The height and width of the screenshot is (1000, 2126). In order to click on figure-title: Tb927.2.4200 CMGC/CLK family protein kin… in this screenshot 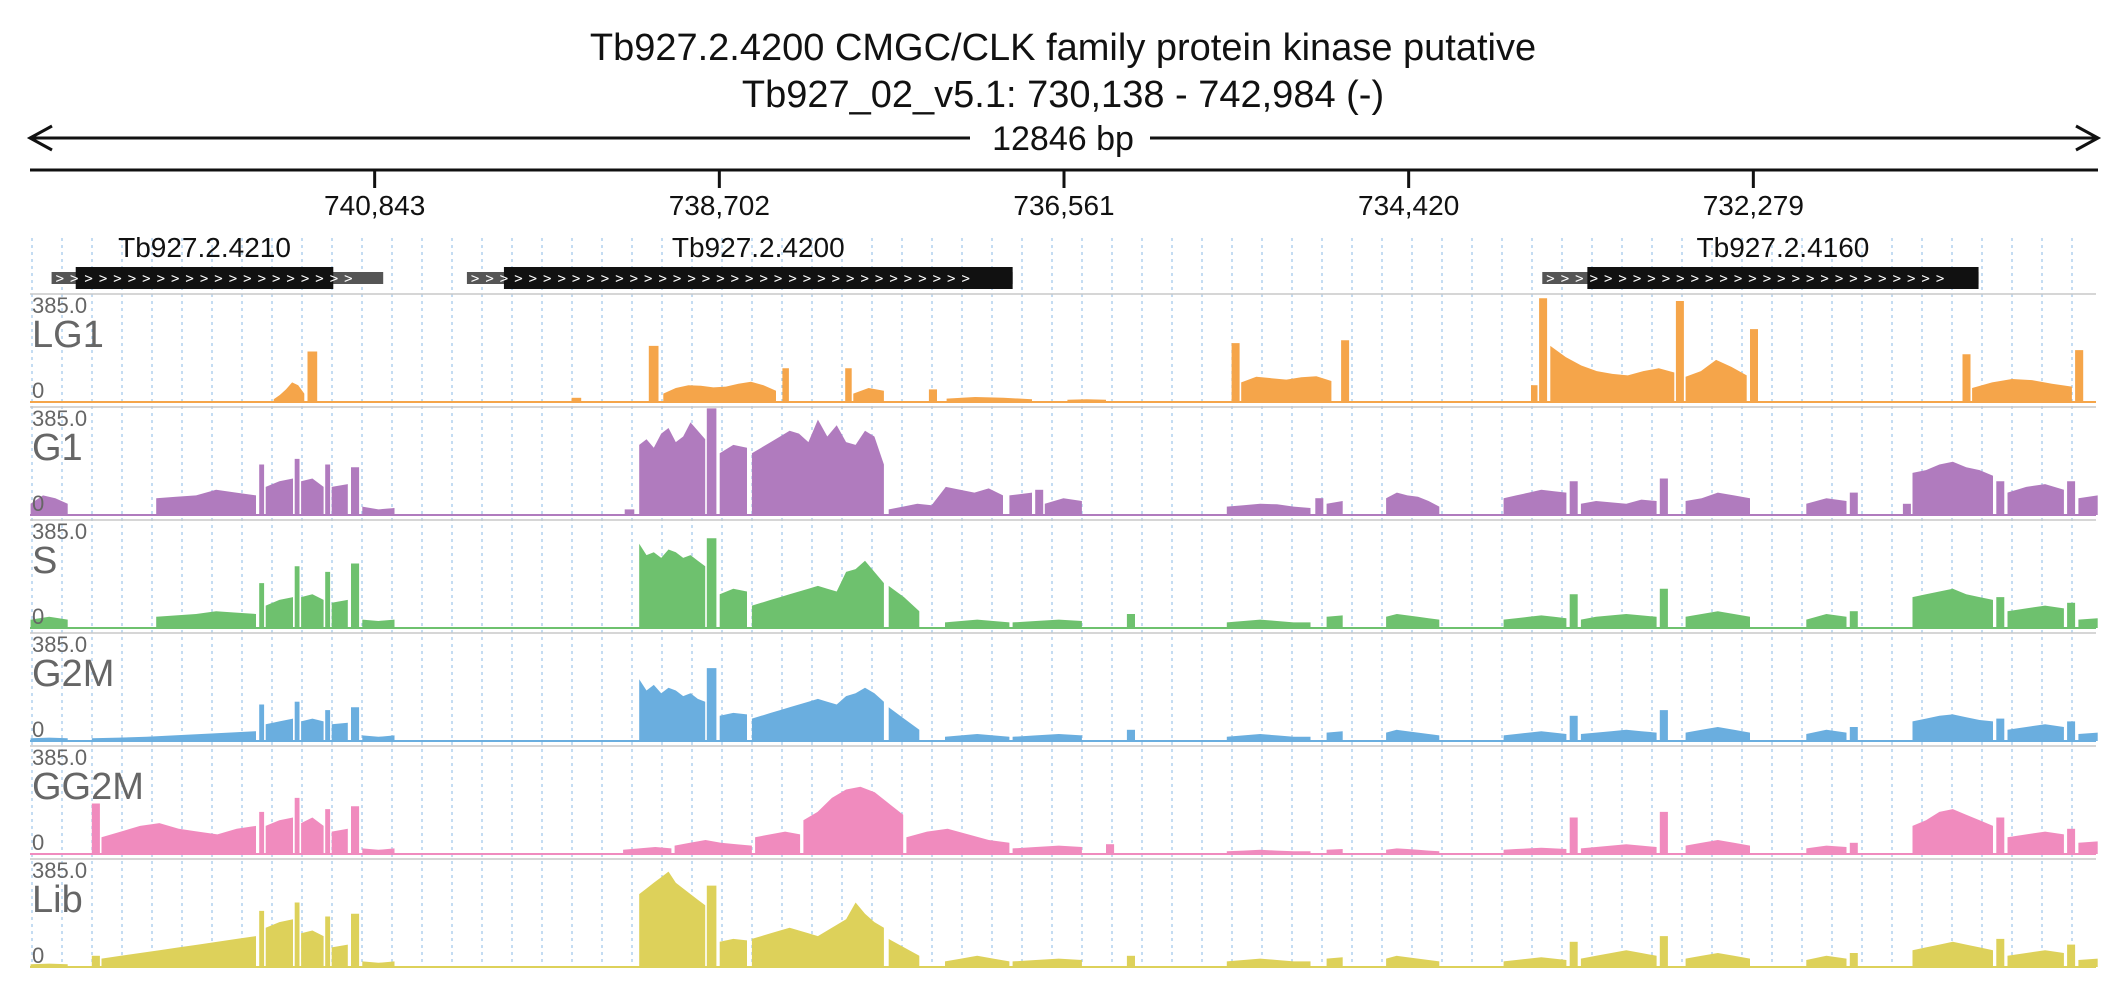, I will do `click(1063, 48)`.